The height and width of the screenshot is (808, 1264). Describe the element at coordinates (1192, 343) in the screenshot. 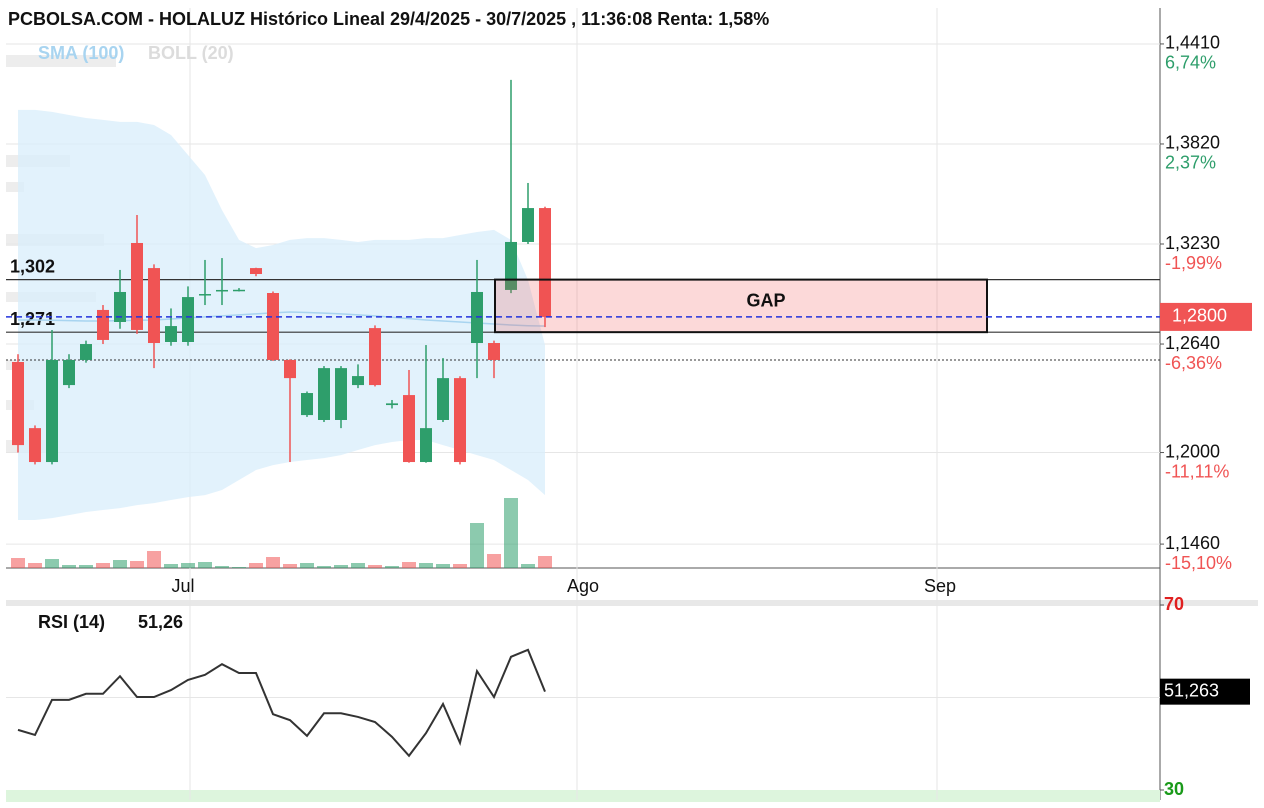

I see `y-tick-label: 1,2640` at that location.